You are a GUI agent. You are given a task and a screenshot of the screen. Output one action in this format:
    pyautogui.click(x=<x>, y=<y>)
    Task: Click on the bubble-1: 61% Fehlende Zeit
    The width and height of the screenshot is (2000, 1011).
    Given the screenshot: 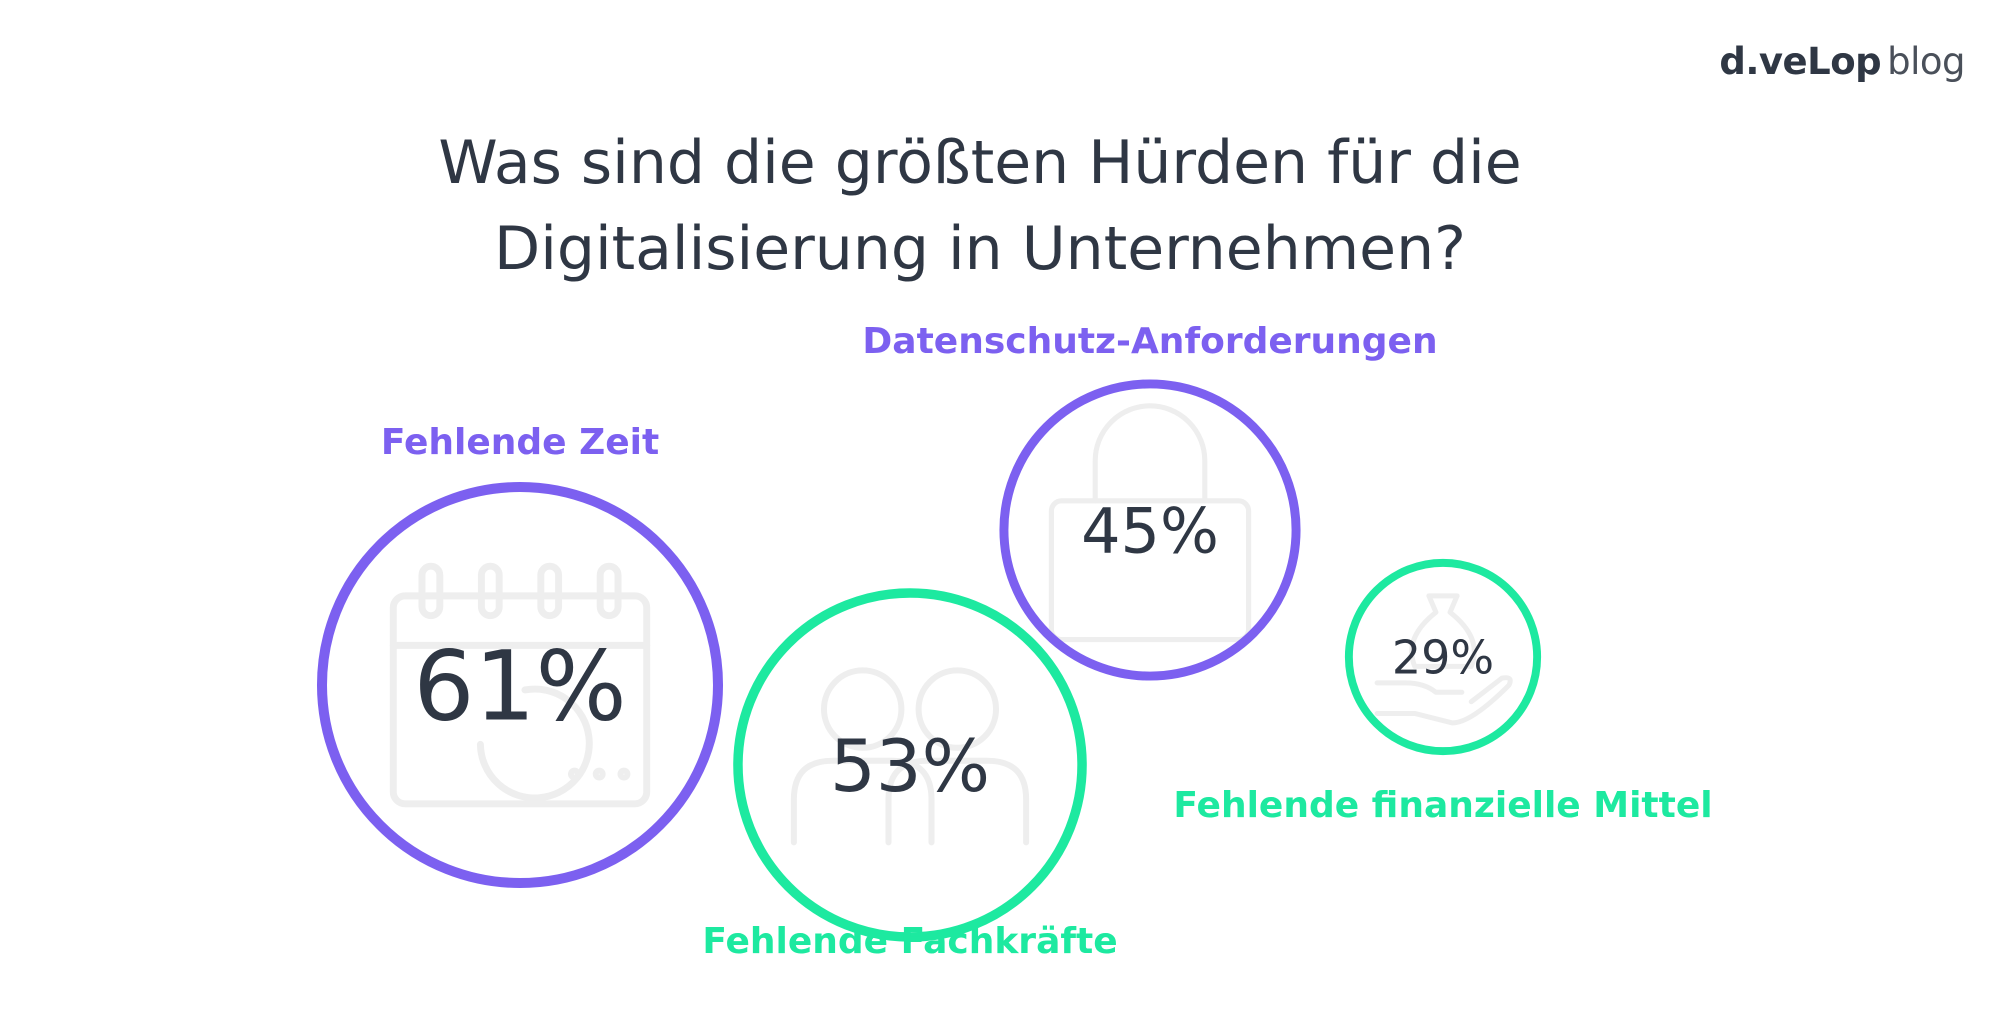 What is the action you would take?
    pyautogui.click(x=520, y=655)
    